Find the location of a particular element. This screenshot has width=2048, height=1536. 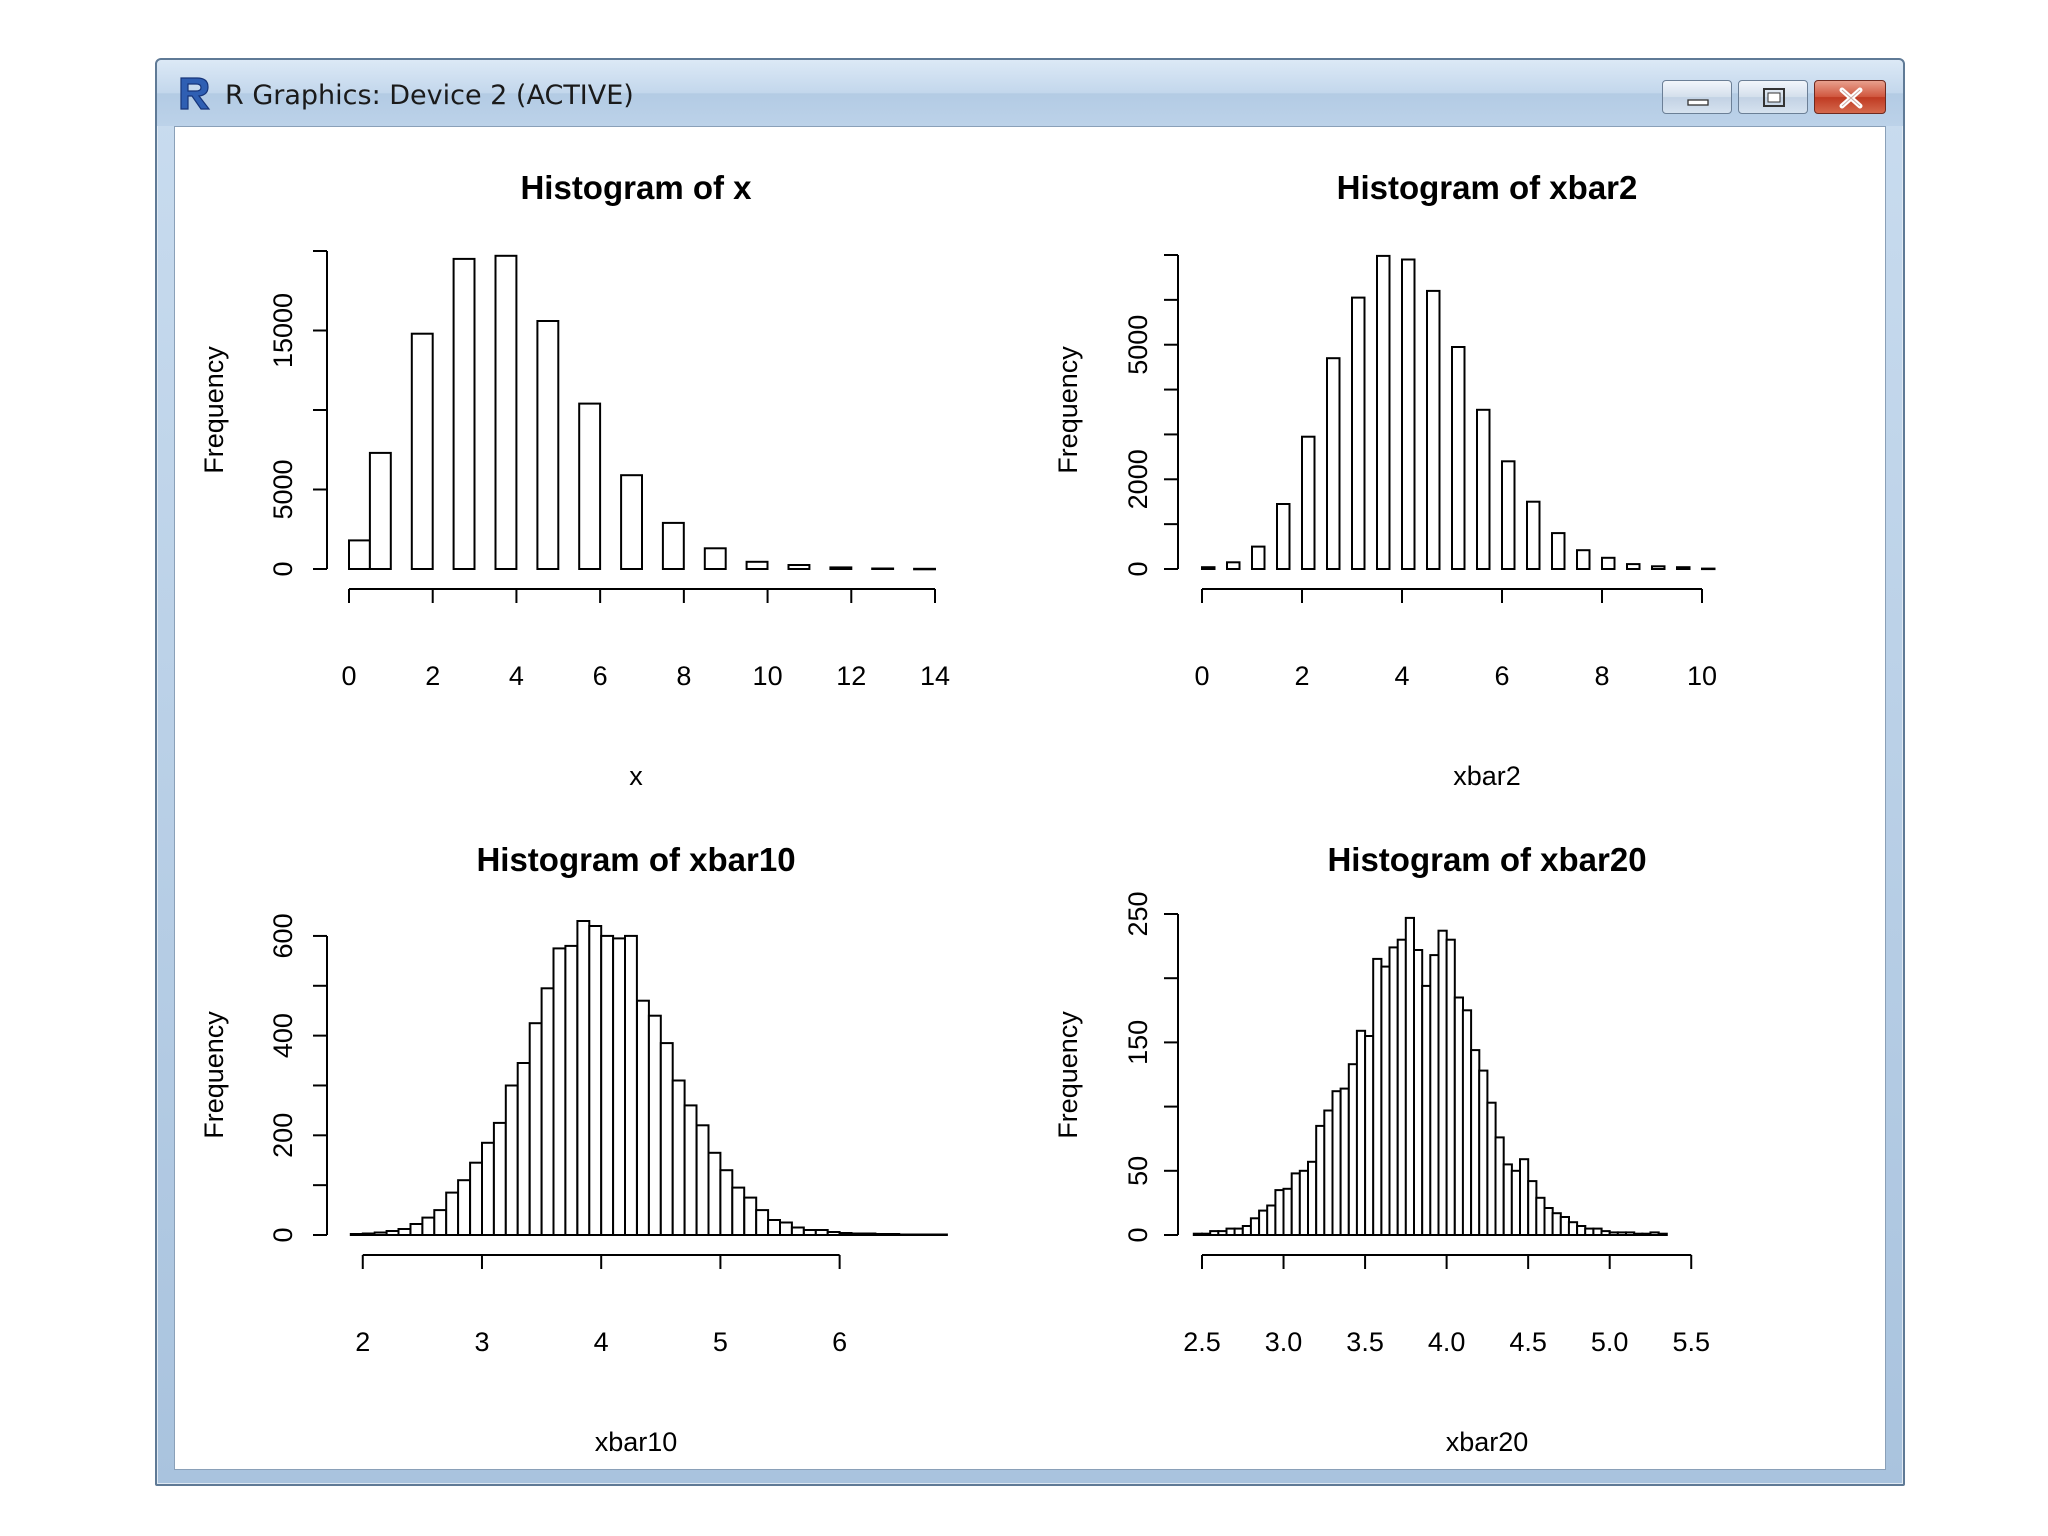

chart-title: Histogram of xbar2 is located at coordinates (1487, 187).